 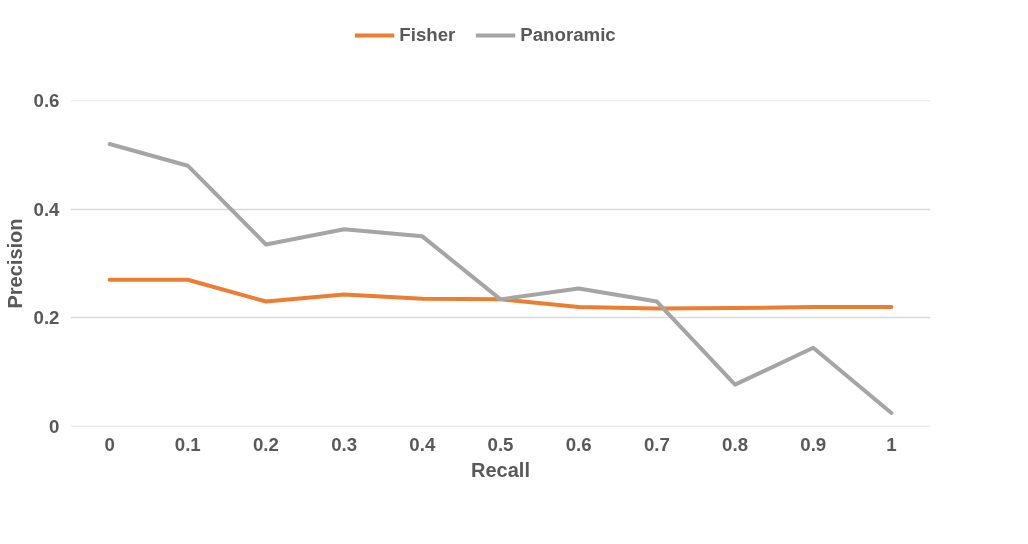 I want to click on x-axis-title: Recall, so click(x=500, y=469).